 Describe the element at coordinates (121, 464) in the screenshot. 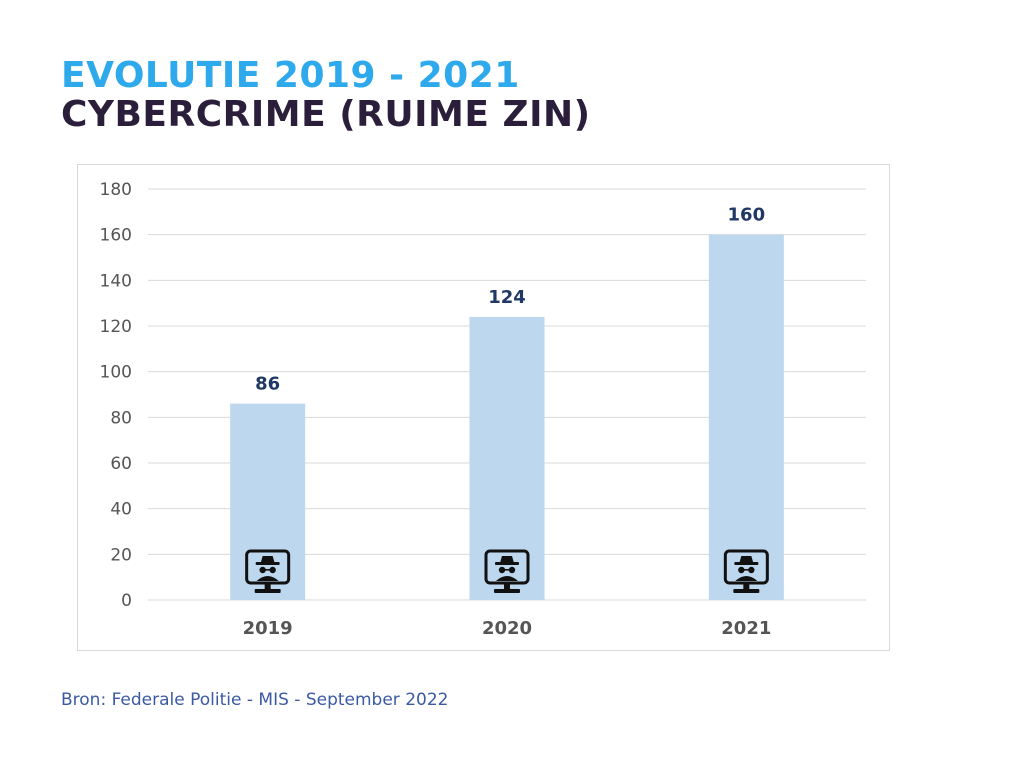

I see `y-tick-label: 60` at that location.